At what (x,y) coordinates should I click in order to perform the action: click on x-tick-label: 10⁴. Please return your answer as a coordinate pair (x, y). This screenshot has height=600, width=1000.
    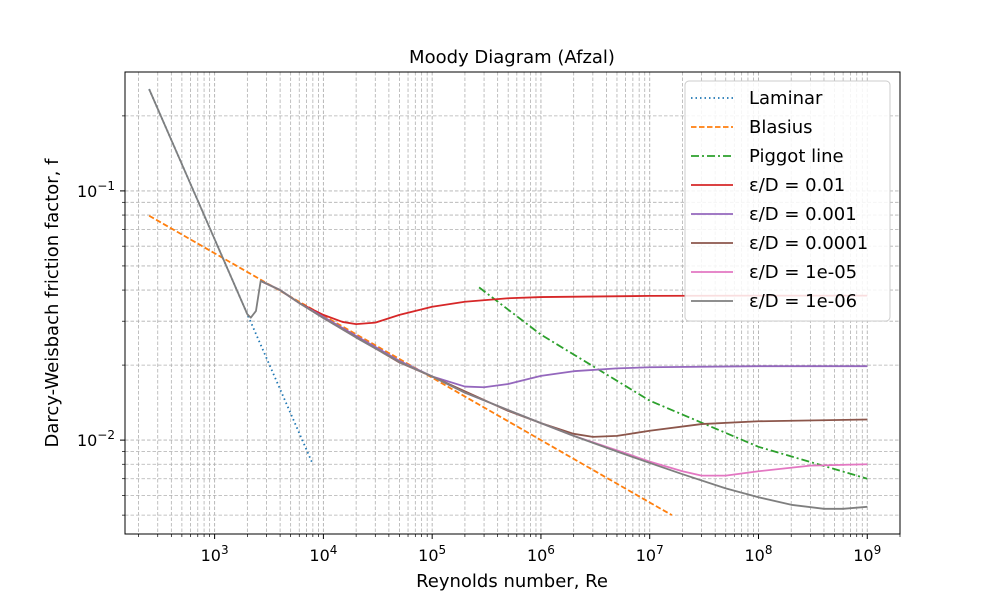
    Looking at the image, I should click on (323, 554).